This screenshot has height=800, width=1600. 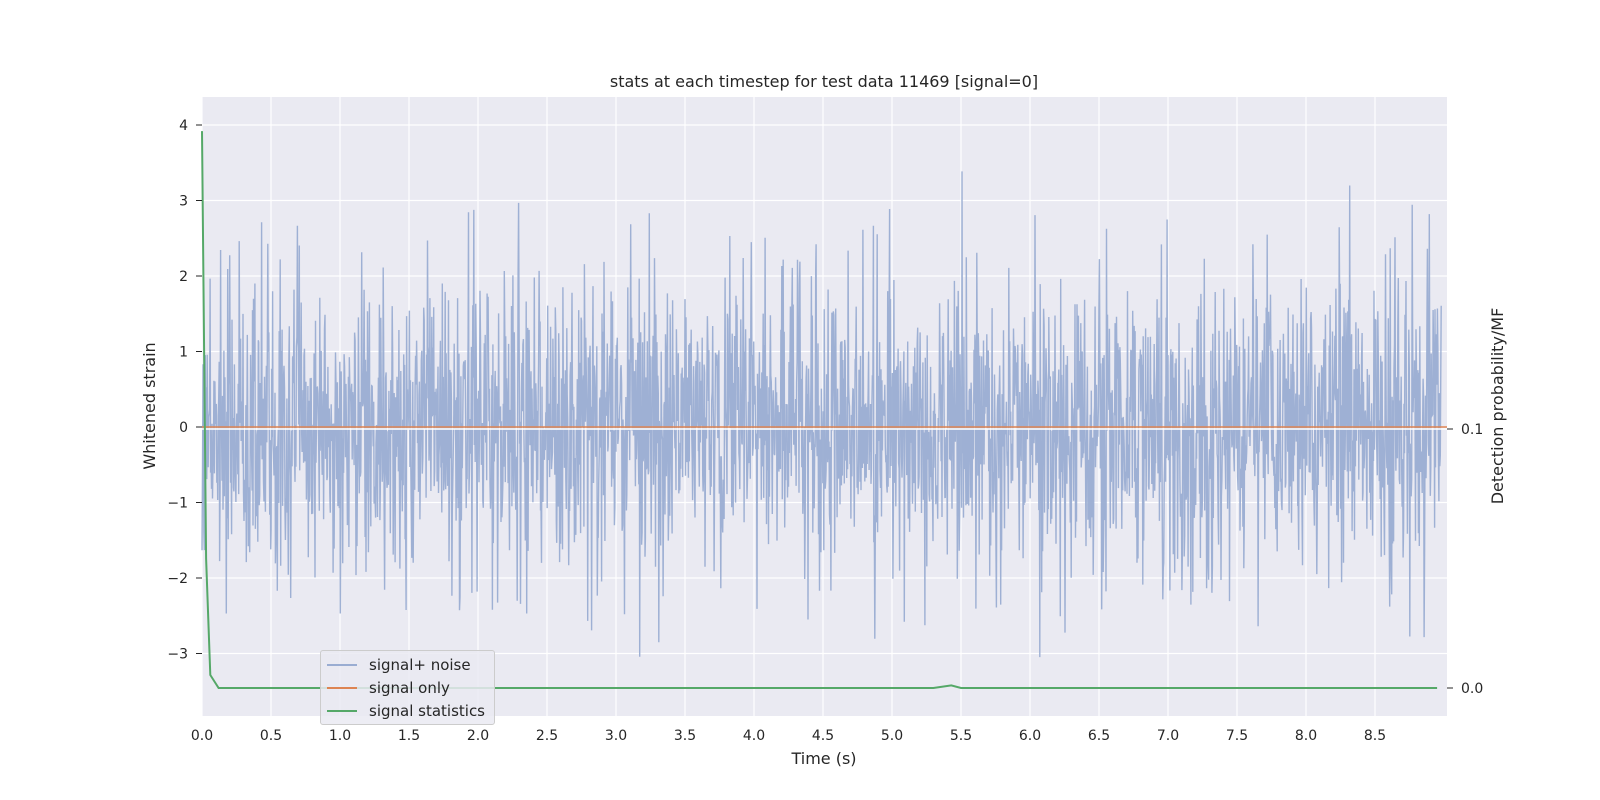 I want to click on x-tick-label: 4.5, so click(x=823, y=736).